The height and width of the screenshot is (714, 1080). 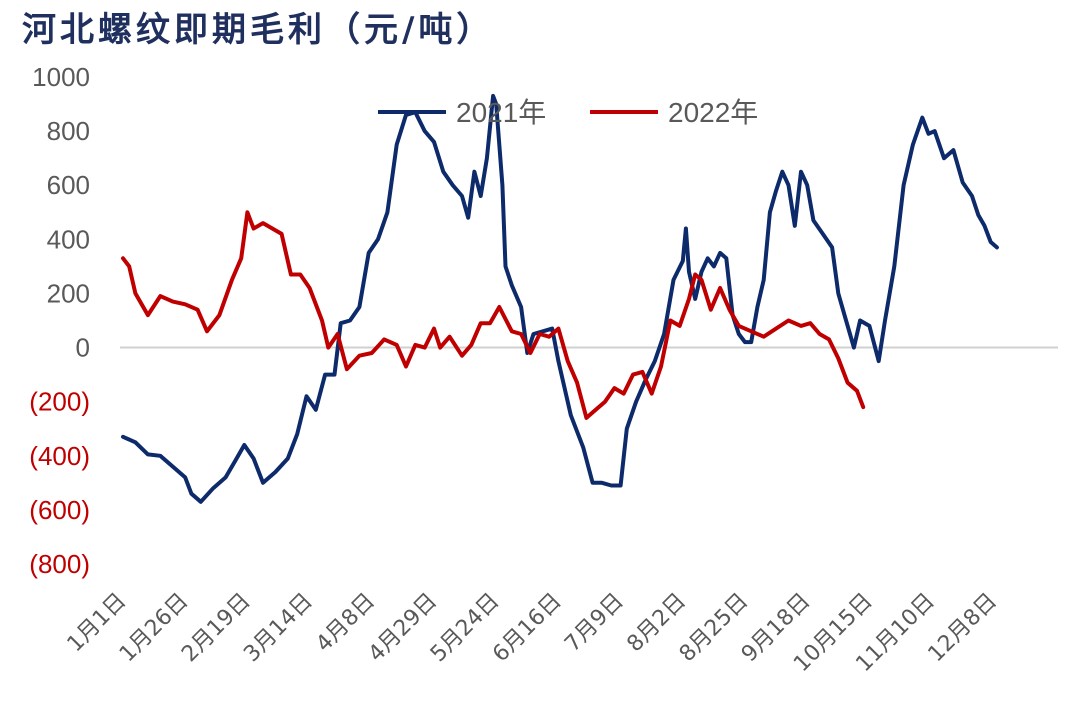 I want to click on y-tick-label: 800, so click(x=68, y=131).